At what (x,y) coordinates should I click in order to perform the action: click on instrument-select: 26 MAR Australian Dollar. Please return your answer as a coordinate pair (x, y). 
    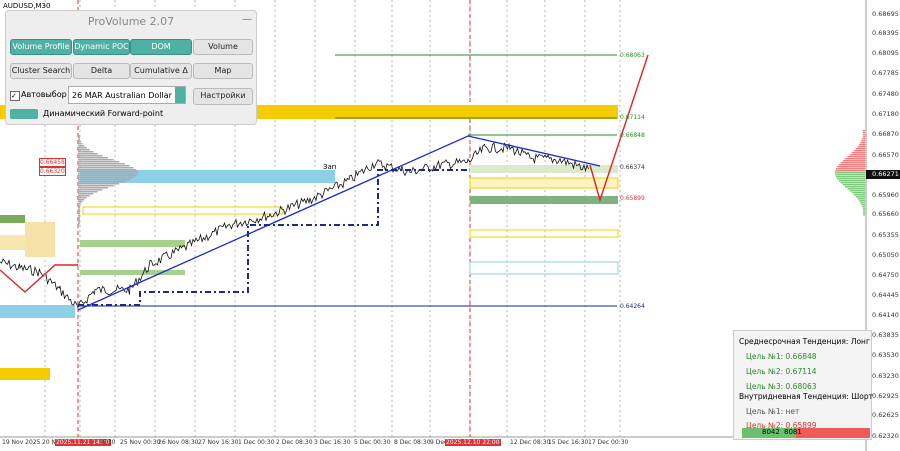
    Looking at the image, I should click on (127, 95).